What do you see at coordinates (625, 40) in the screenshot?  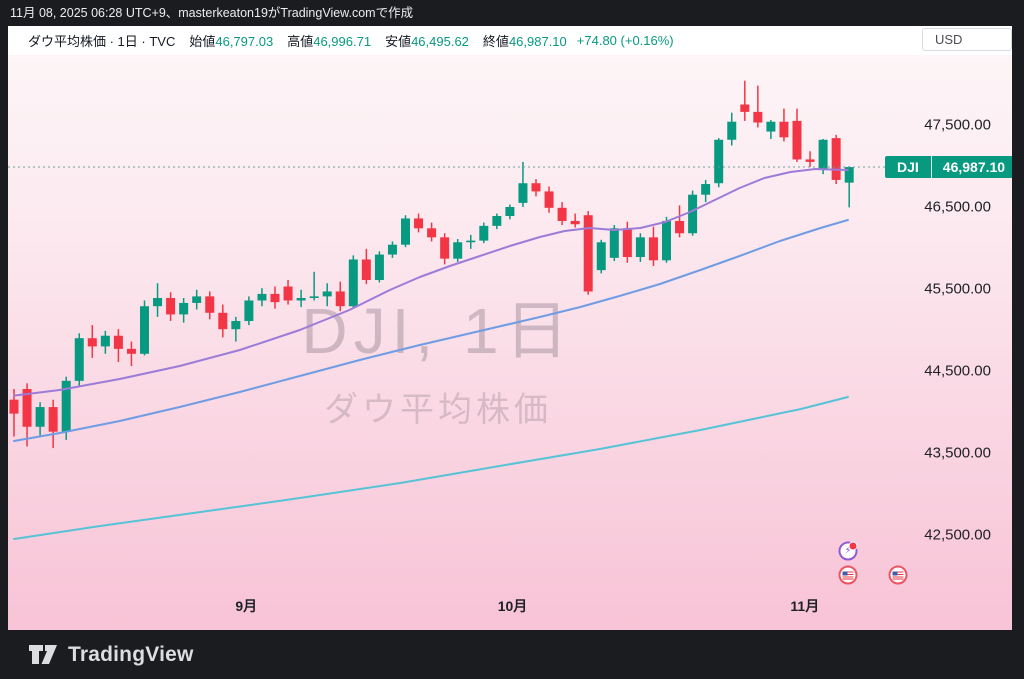 I see `change-value: +74.80 (+0.16%)` at bounding box center [625, 40].